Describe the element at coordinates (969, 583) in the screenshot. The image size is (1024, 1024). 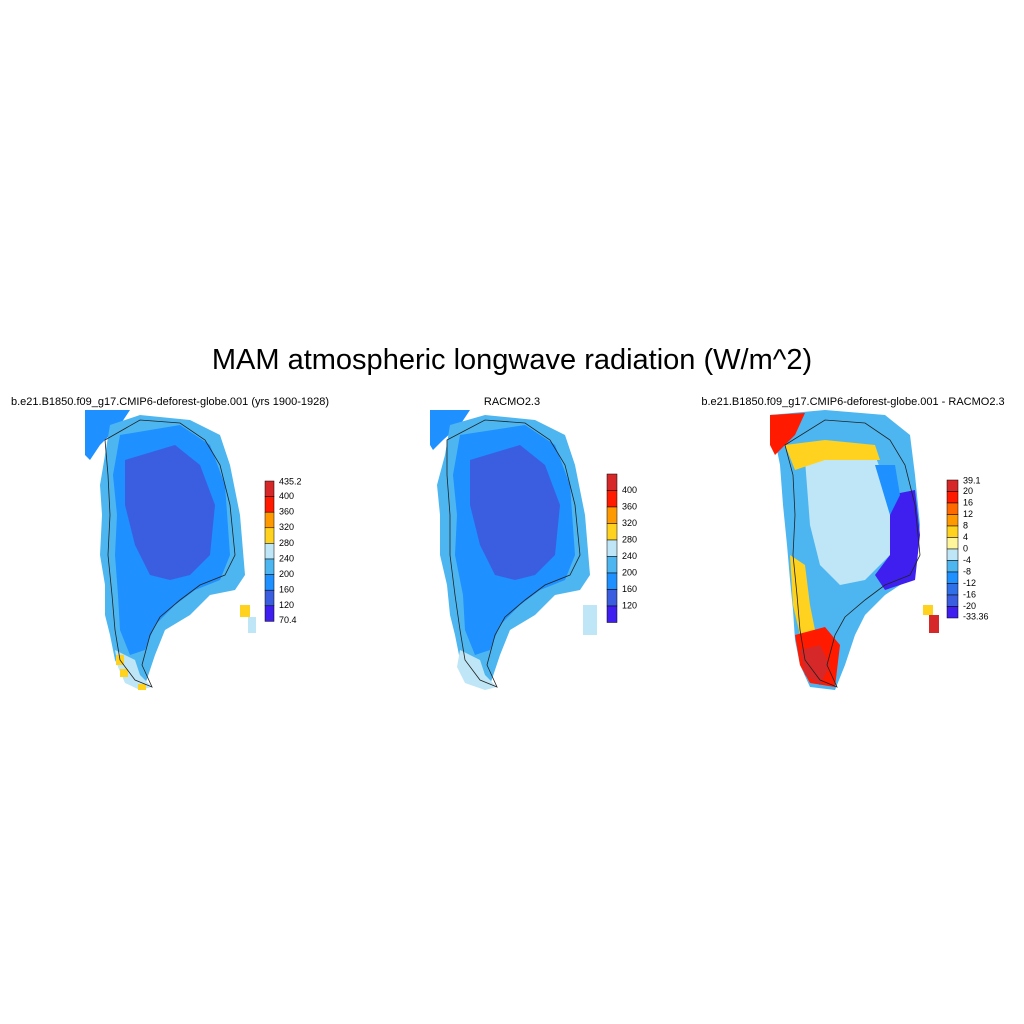
I see `colorbar-tick-label: -12` at that location.